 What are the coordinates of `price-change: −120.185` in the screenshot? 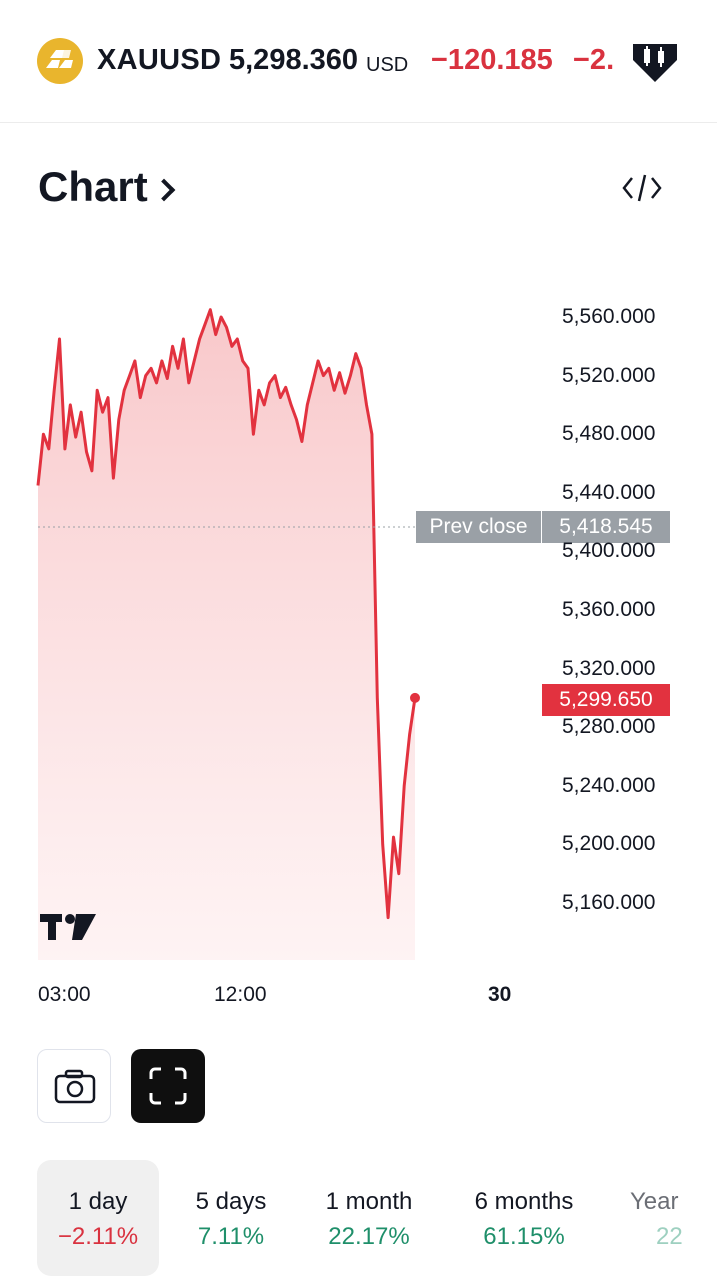 It's located at (492, 60).